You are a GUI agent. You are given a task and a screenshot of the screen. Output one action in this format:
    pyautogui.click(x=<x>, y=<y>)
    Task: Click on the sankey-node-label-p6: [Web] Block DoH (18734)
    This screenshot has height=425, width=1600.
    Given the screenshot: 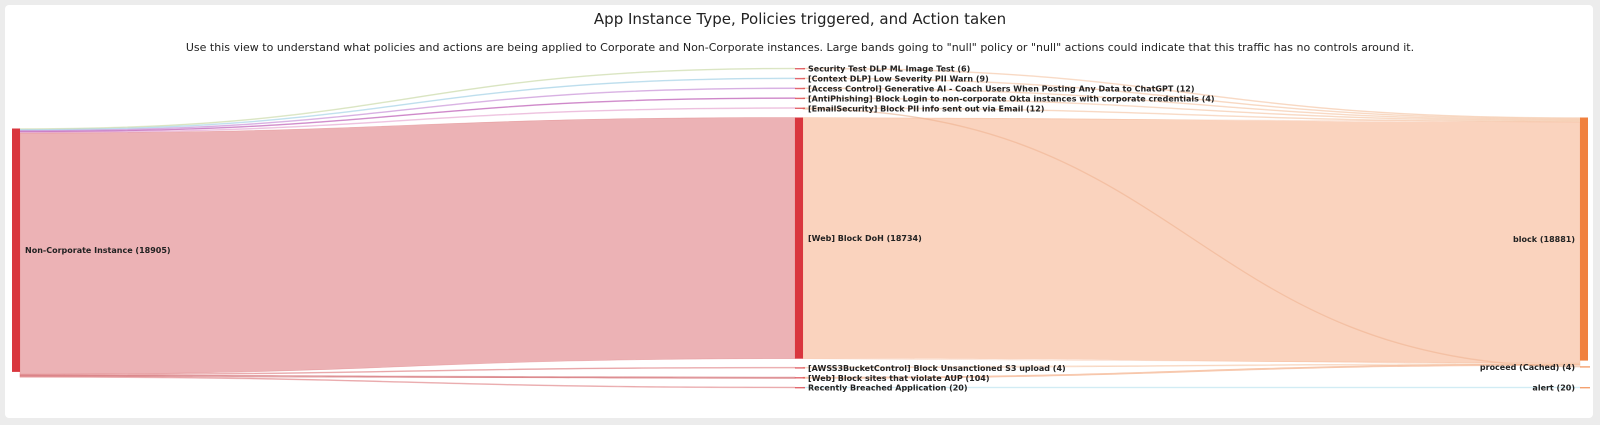 What is the action you would take?
    pyautogui.click(x=865, y=238)
    